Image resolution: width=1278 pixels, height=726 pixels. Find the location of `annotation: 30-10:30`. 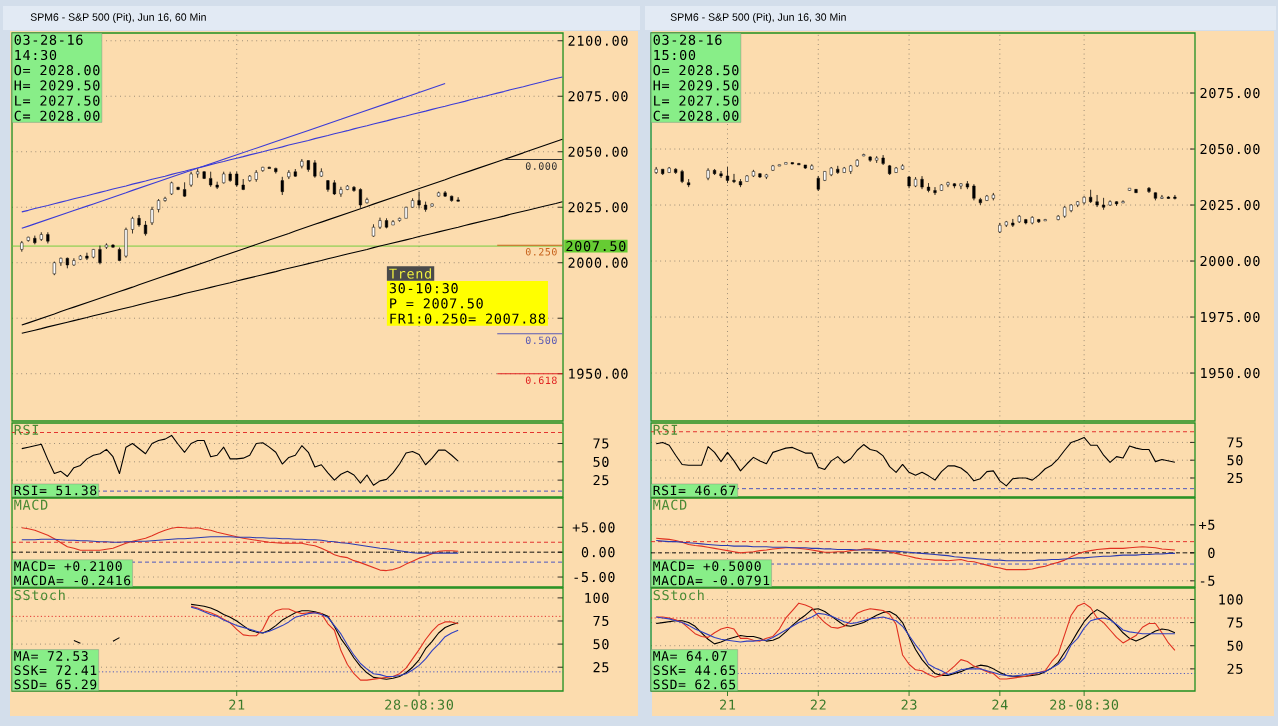

annotation: 30-10:30 is located at coordinates (423, 288).